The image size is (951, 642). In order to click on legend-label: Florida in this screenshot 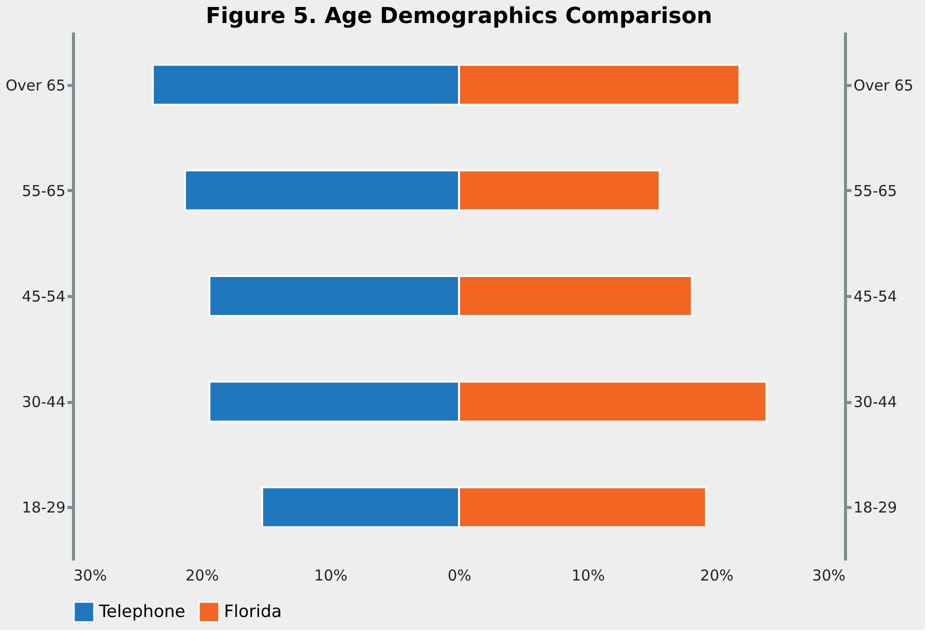, I will do `click(253, 612)`.